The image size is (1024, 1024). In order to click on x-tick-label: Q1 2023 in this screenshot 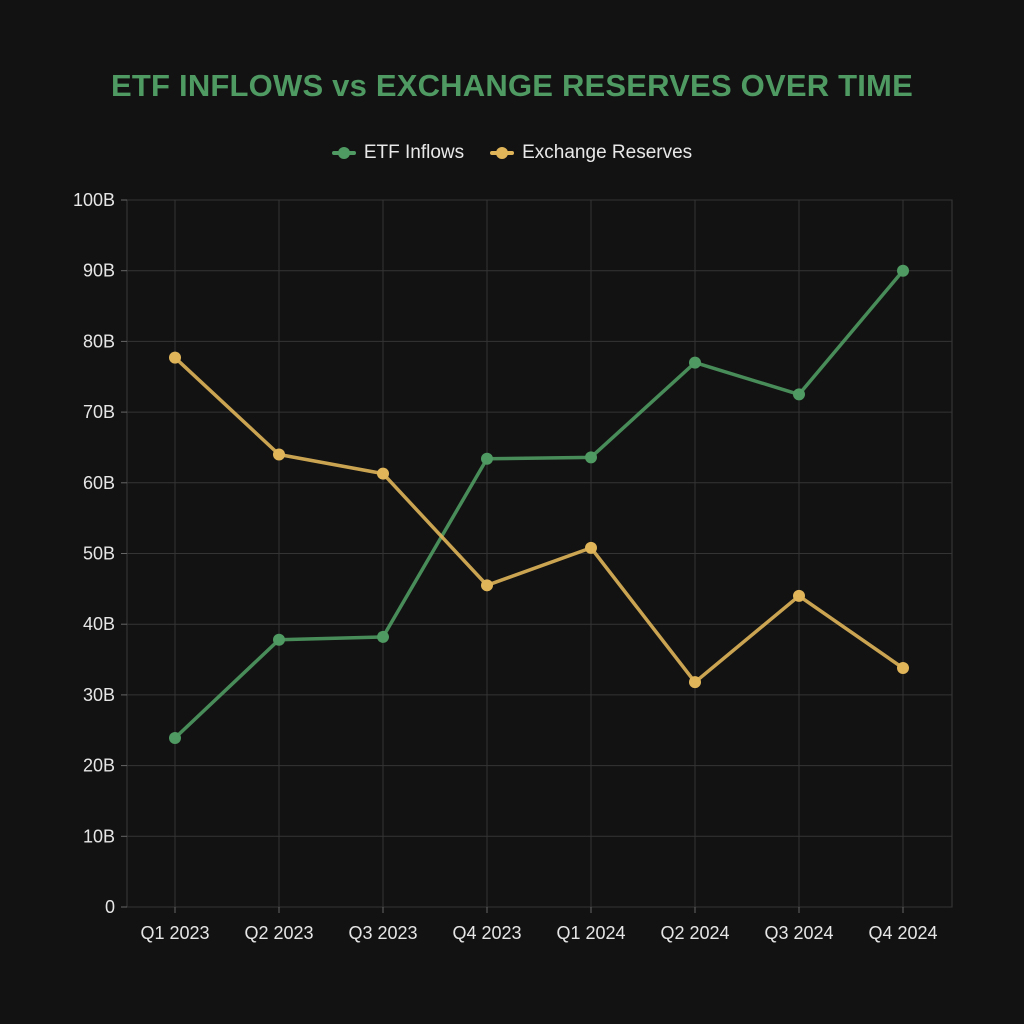, I will do `click(174, 933)`.